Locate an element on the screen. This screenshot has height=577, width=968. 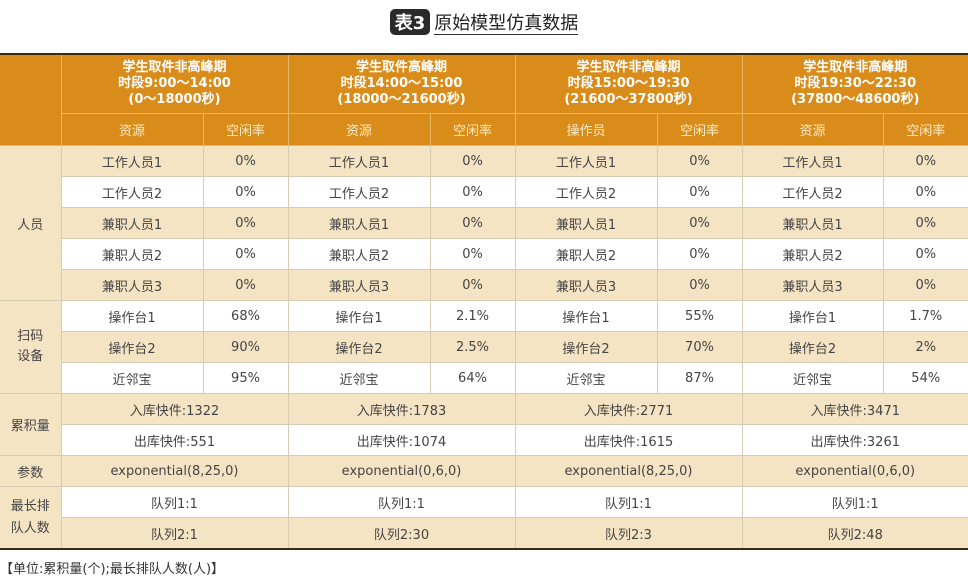
period-header: 学生取件非高峰期 时段9:00～14:00 (0～18000秒) is located at coordinates (174, 83).